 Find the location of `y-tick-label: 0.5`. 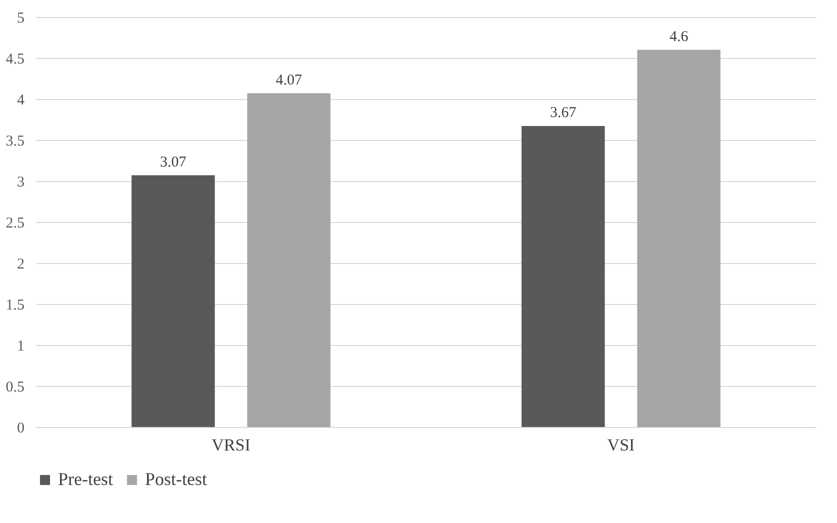

y-tick-label: 0.5 is located at coordinates (15, 388).